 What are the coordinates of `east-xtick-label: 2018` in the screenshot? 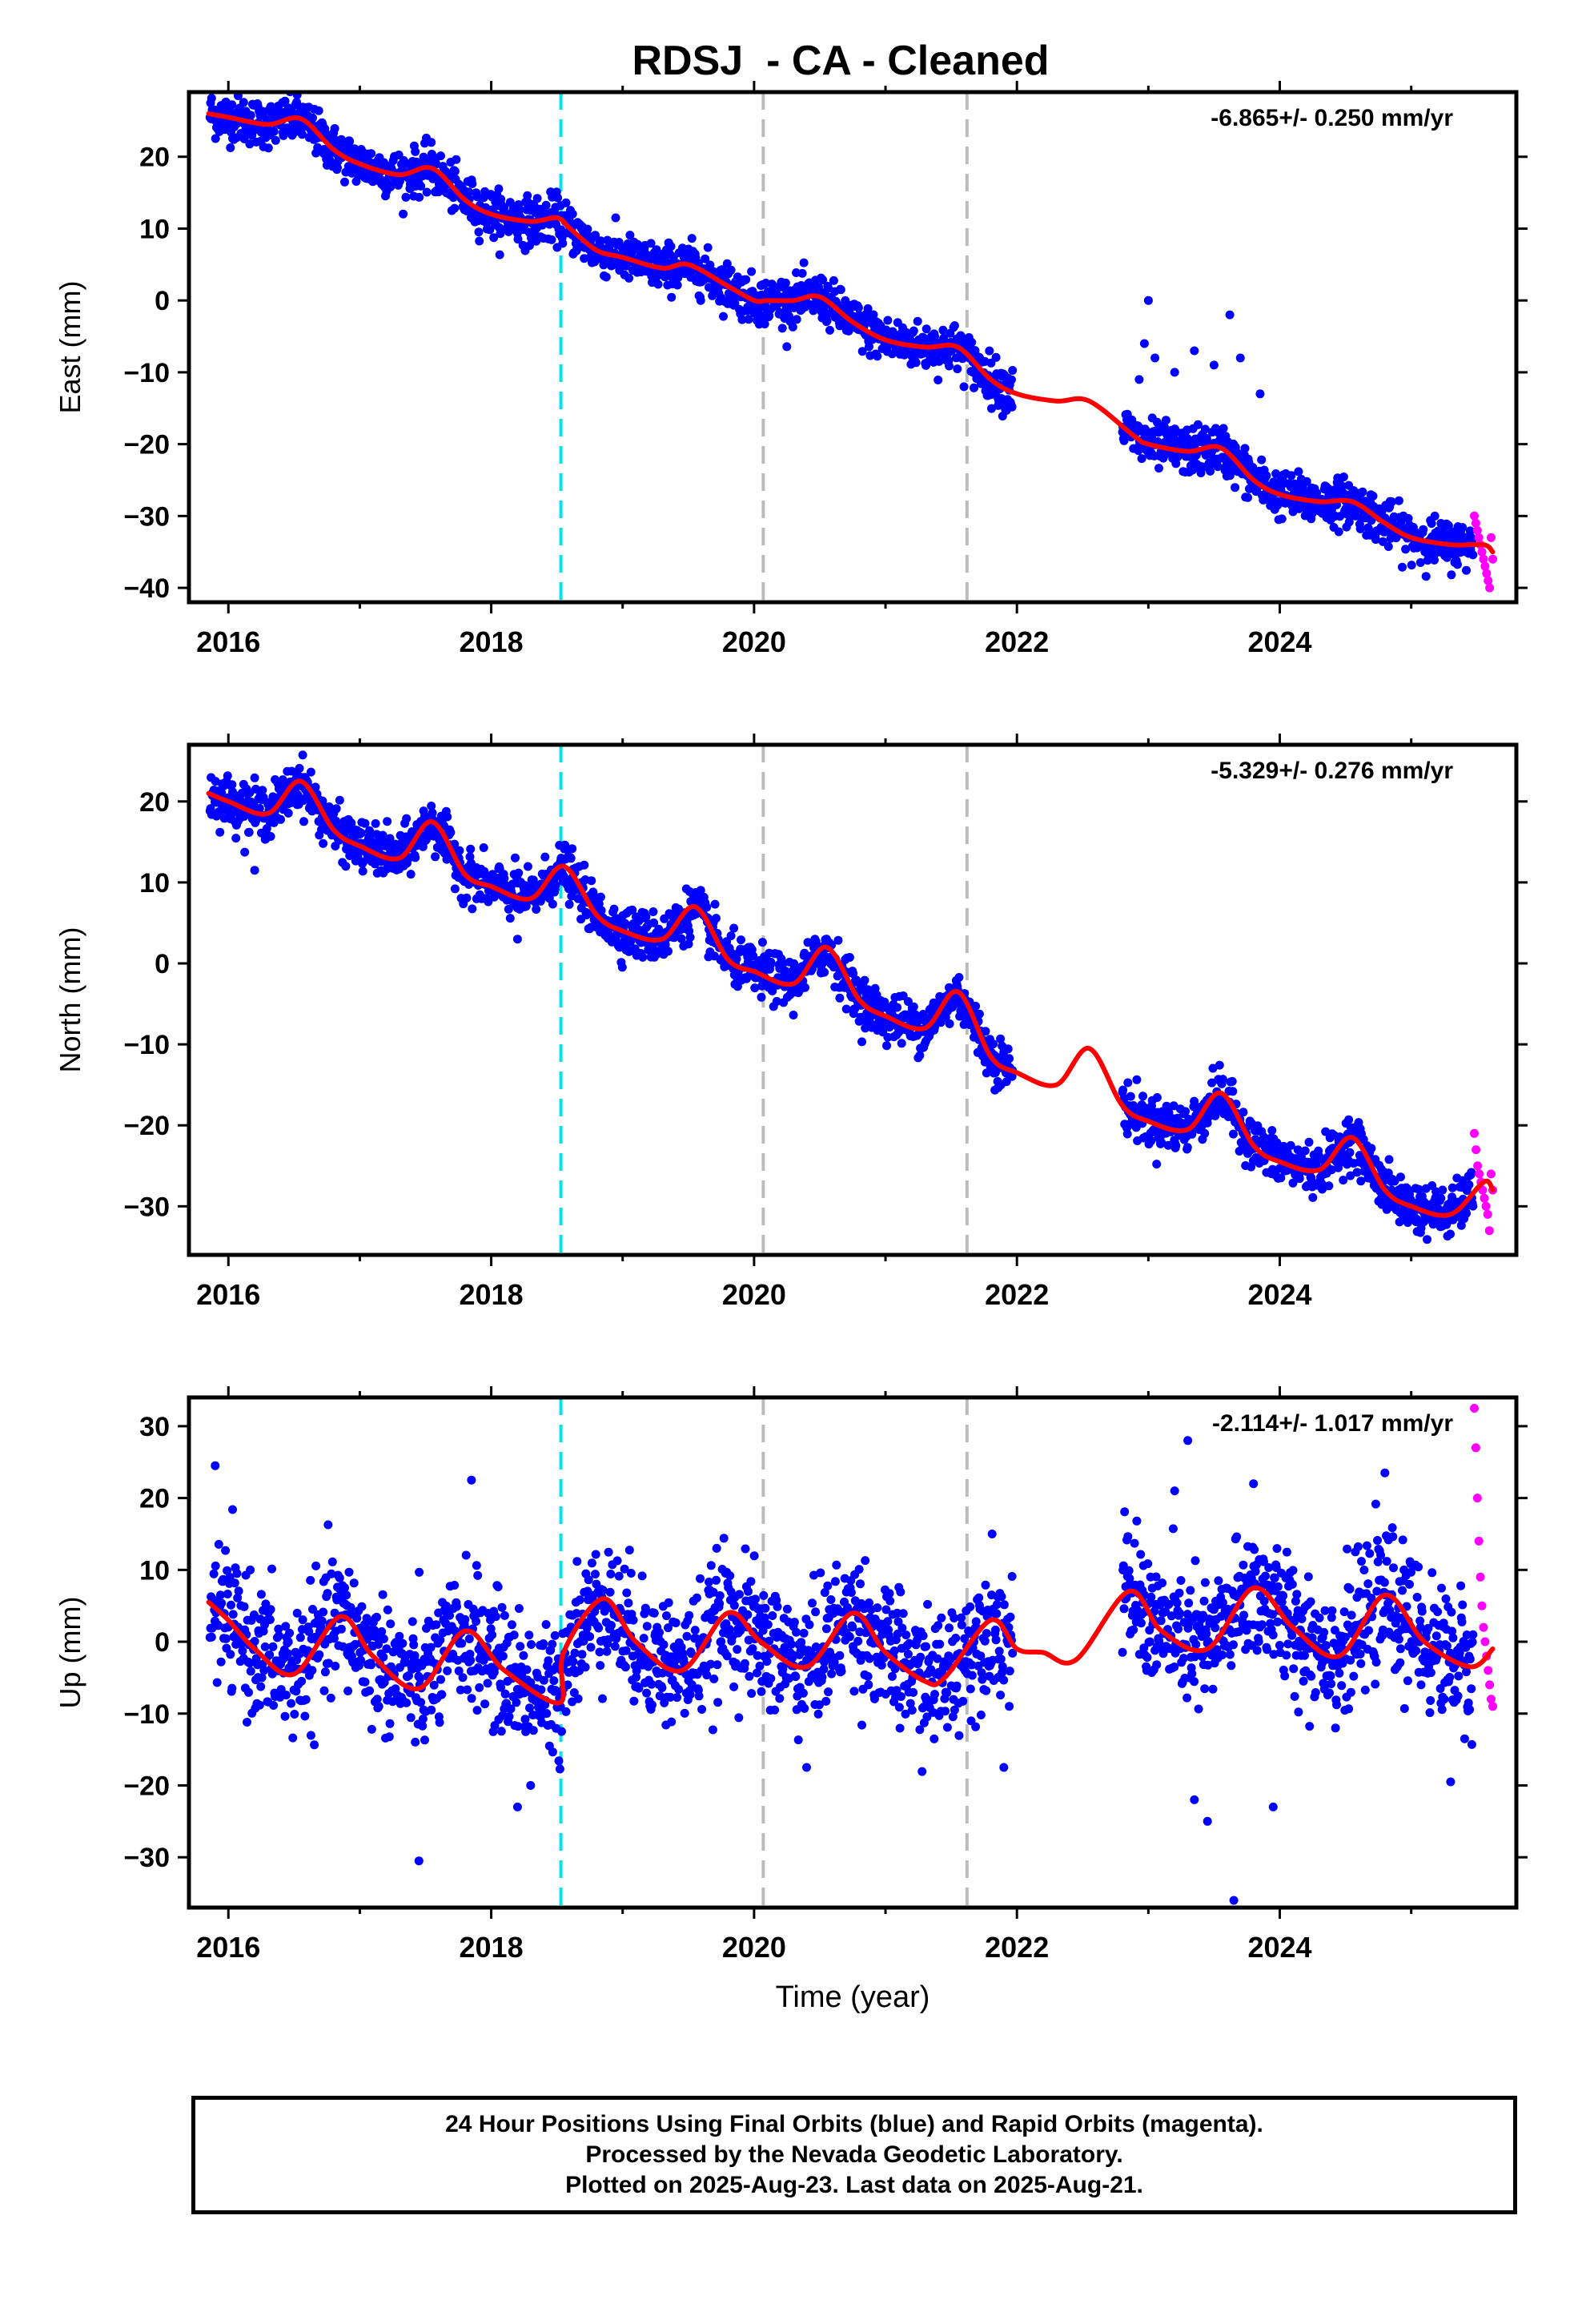 It's located at (492, 641).